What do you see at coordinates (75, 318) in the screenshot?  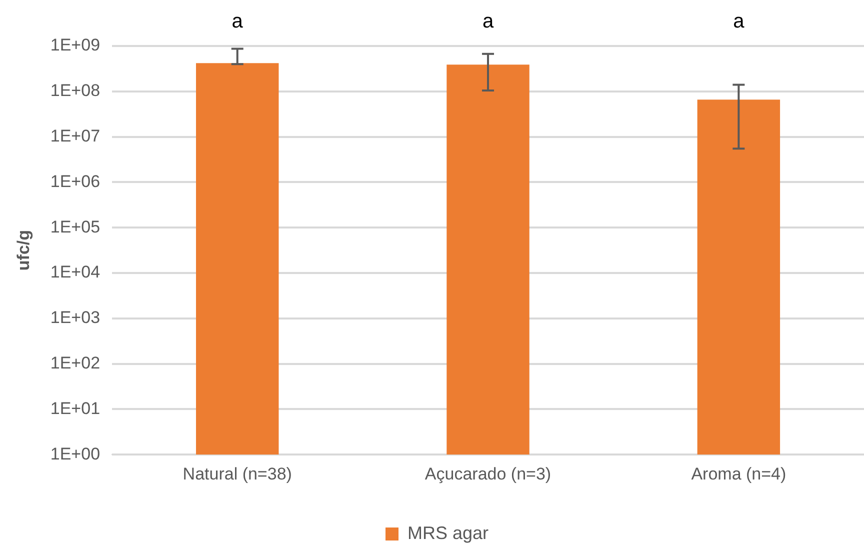 I see `y-tick-label: 1E+03` at bounding box center [75, 318].